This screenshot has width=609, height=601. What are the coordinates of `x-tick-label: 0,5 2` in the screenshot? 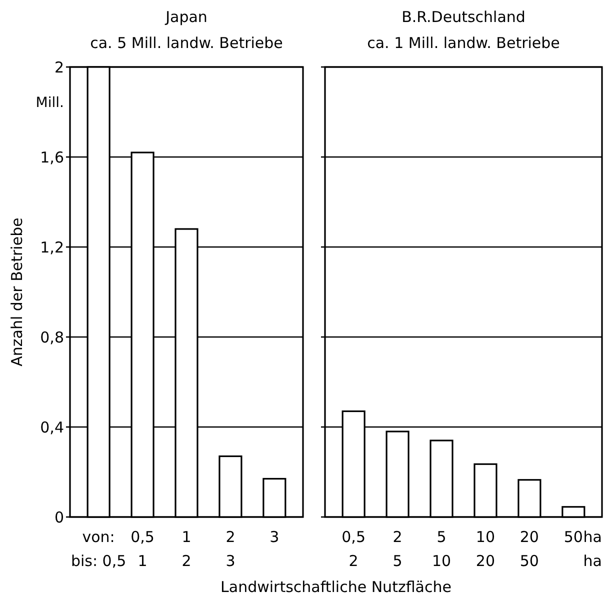 It's located at (354, 549).